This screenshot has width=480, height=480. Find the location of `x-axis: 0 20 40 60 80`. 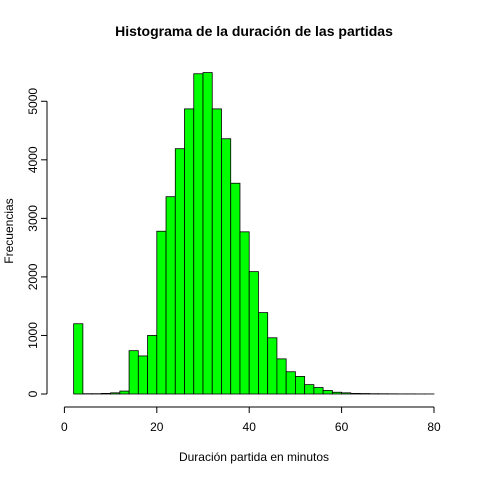

x-axis: 0 20 40 60 80 is located at coordinates (251, 420).